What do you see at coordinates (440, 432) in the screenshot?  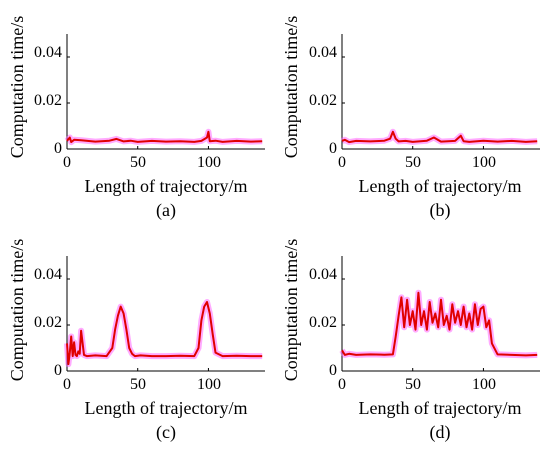 I see `panel-caption: (d)` at bounding box center [440, 432].